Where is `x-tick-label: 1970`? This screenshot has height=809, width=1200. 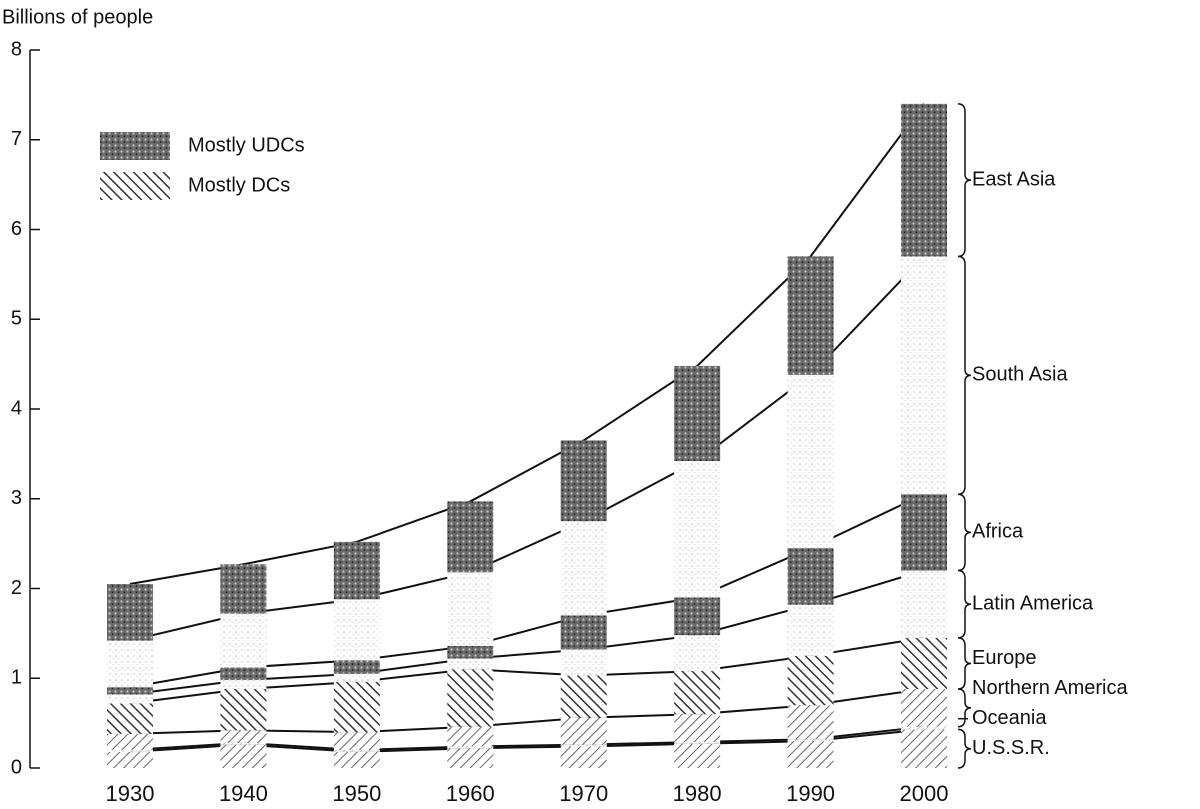 x-tick-label: 1970 is located at coordinates (583, 793).